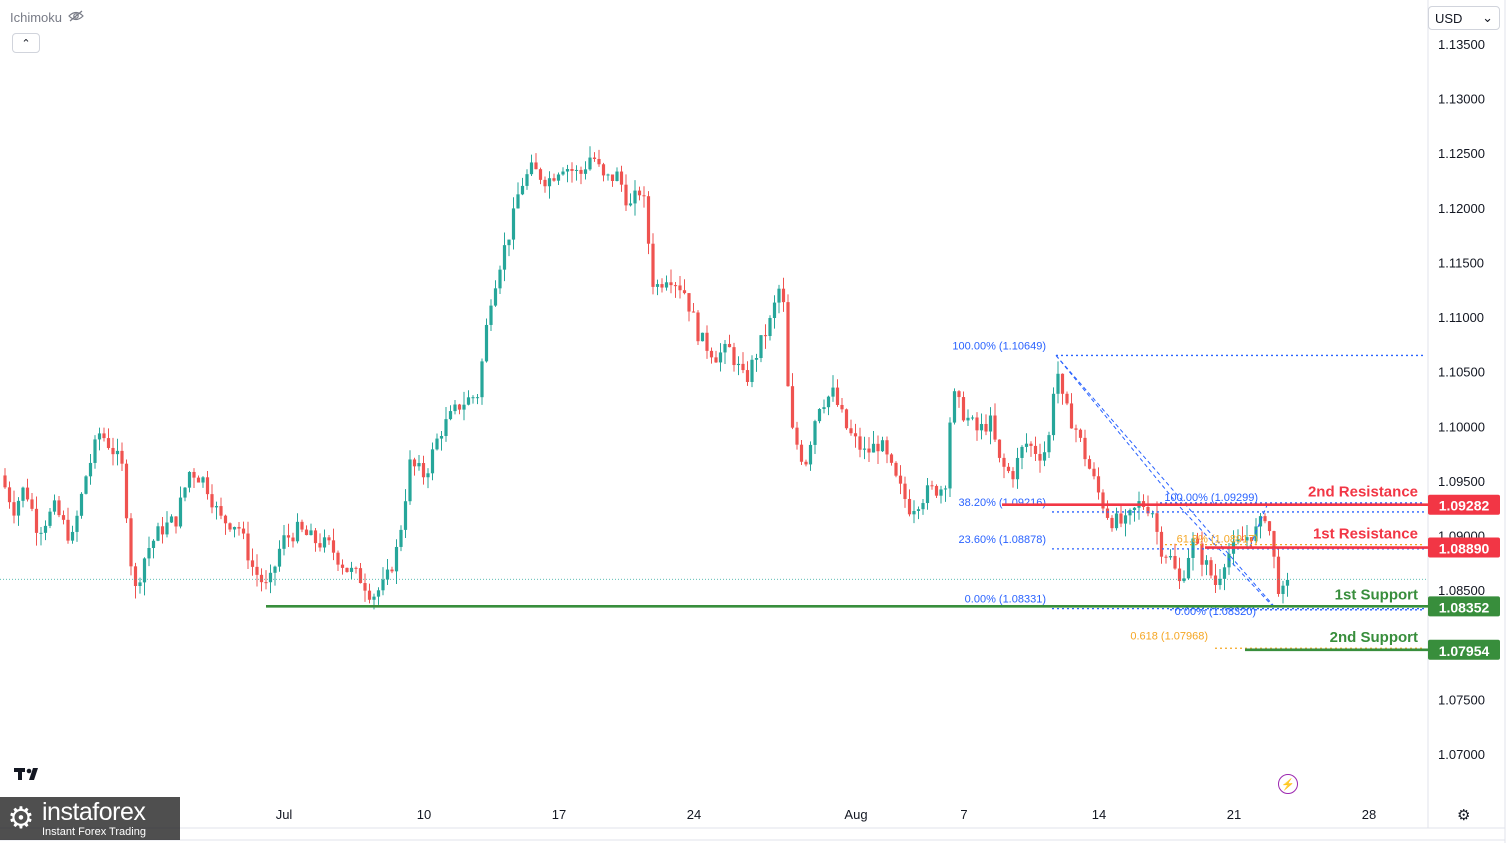 The width and height of the screenshot is (1512, 848). I want to click on level-price-tag, so click(1464, 504).